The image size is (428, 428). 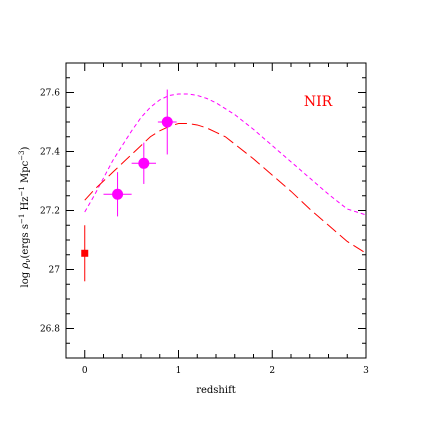 What do you see at coordinates (22, 155) in the screenshot?
I see `y-label-exp3: −3` at bounding box center [22, 155].